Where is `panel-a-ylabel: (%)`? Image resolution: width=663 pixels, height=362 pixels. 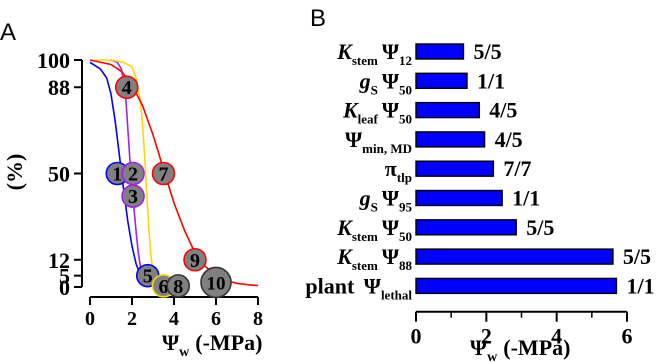 panel-a-ylabel: (%) is located at coordinates (14, 172).